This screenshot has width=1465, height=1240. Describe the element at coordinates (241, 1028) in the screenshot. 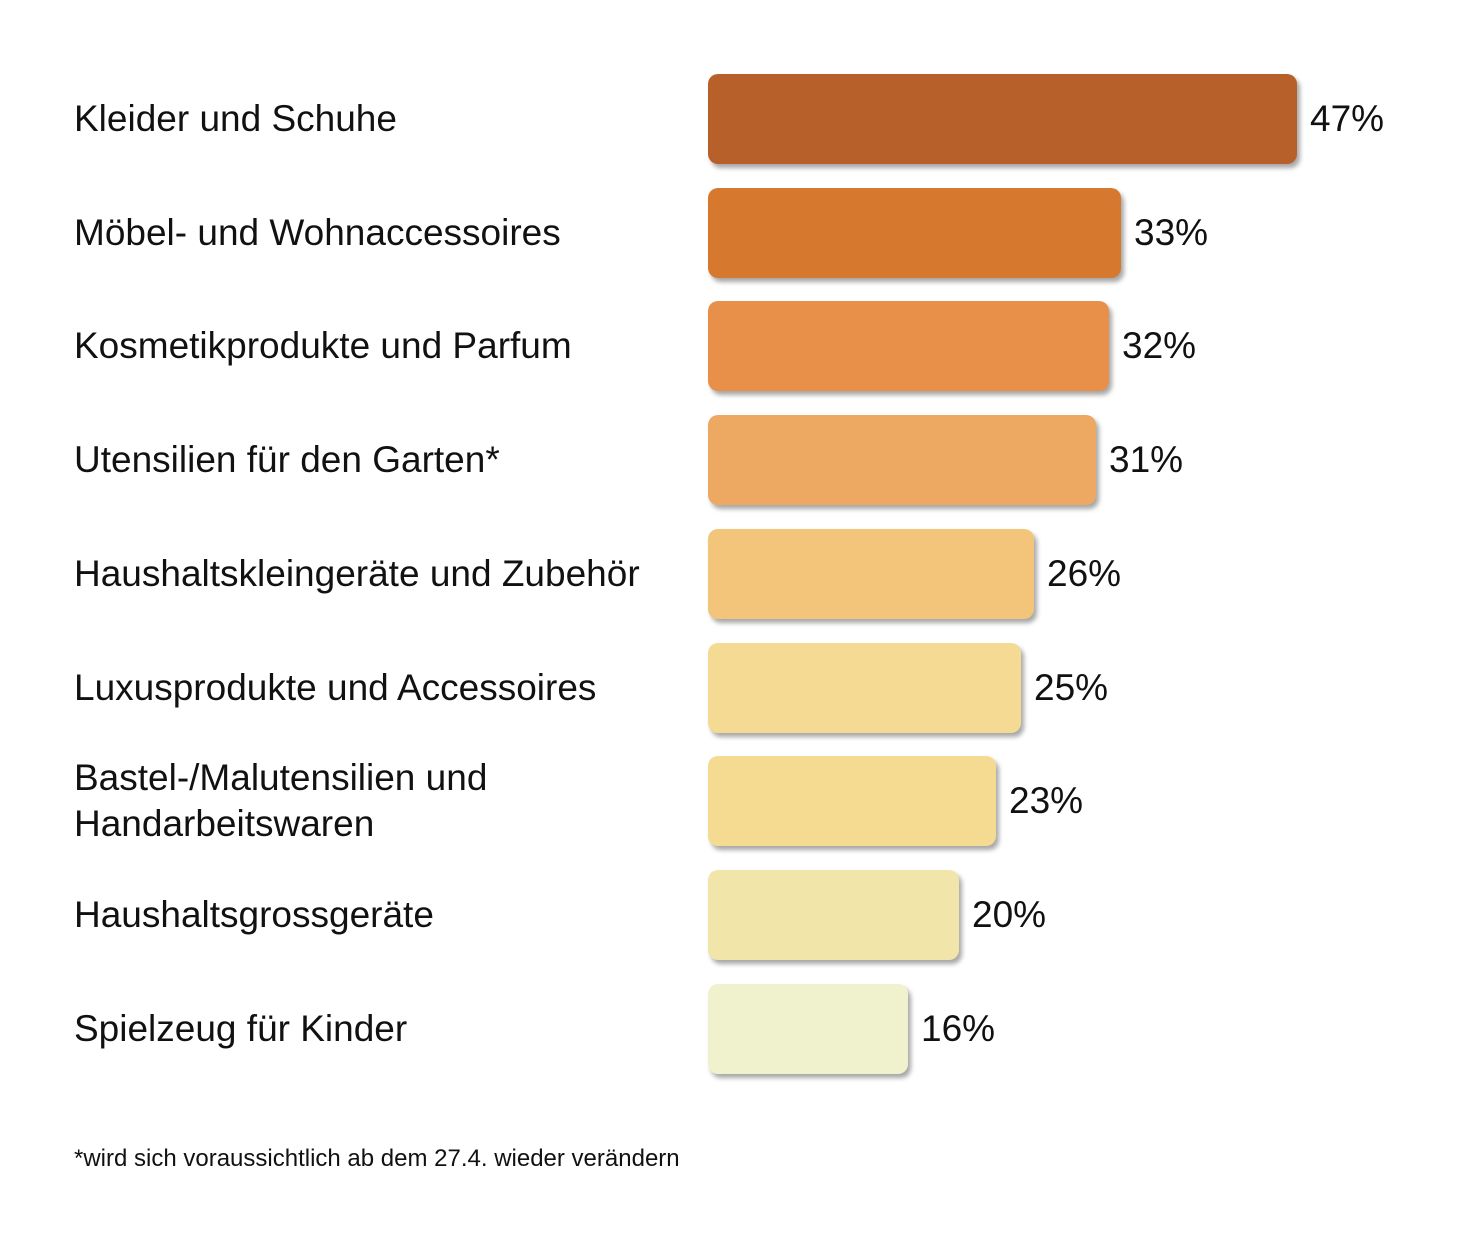

I see `category-label: Spielzeug für Kinder` at that location.